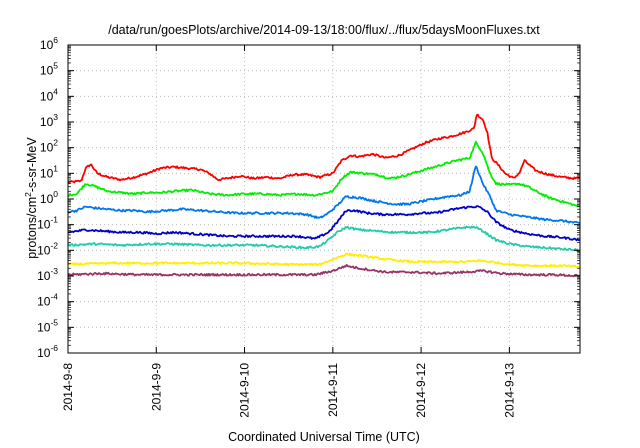 The image size is (640, 448). I want to click on y-tick-exp: -5, so click(54, 322).